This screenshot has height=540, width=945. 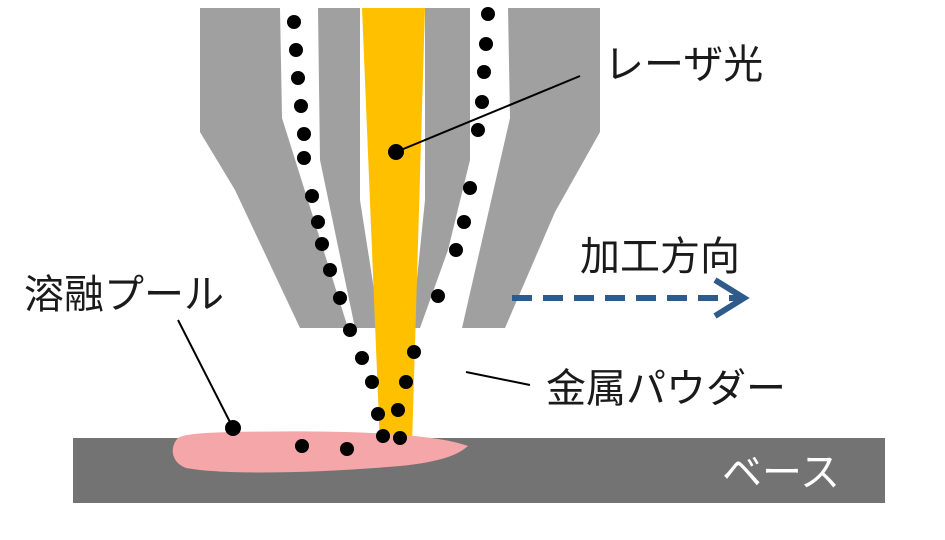 What do you see at coordinates (205, 373) in the screenshot?
I see `melt-pool-leader-line` at bounding box center [205, 373].